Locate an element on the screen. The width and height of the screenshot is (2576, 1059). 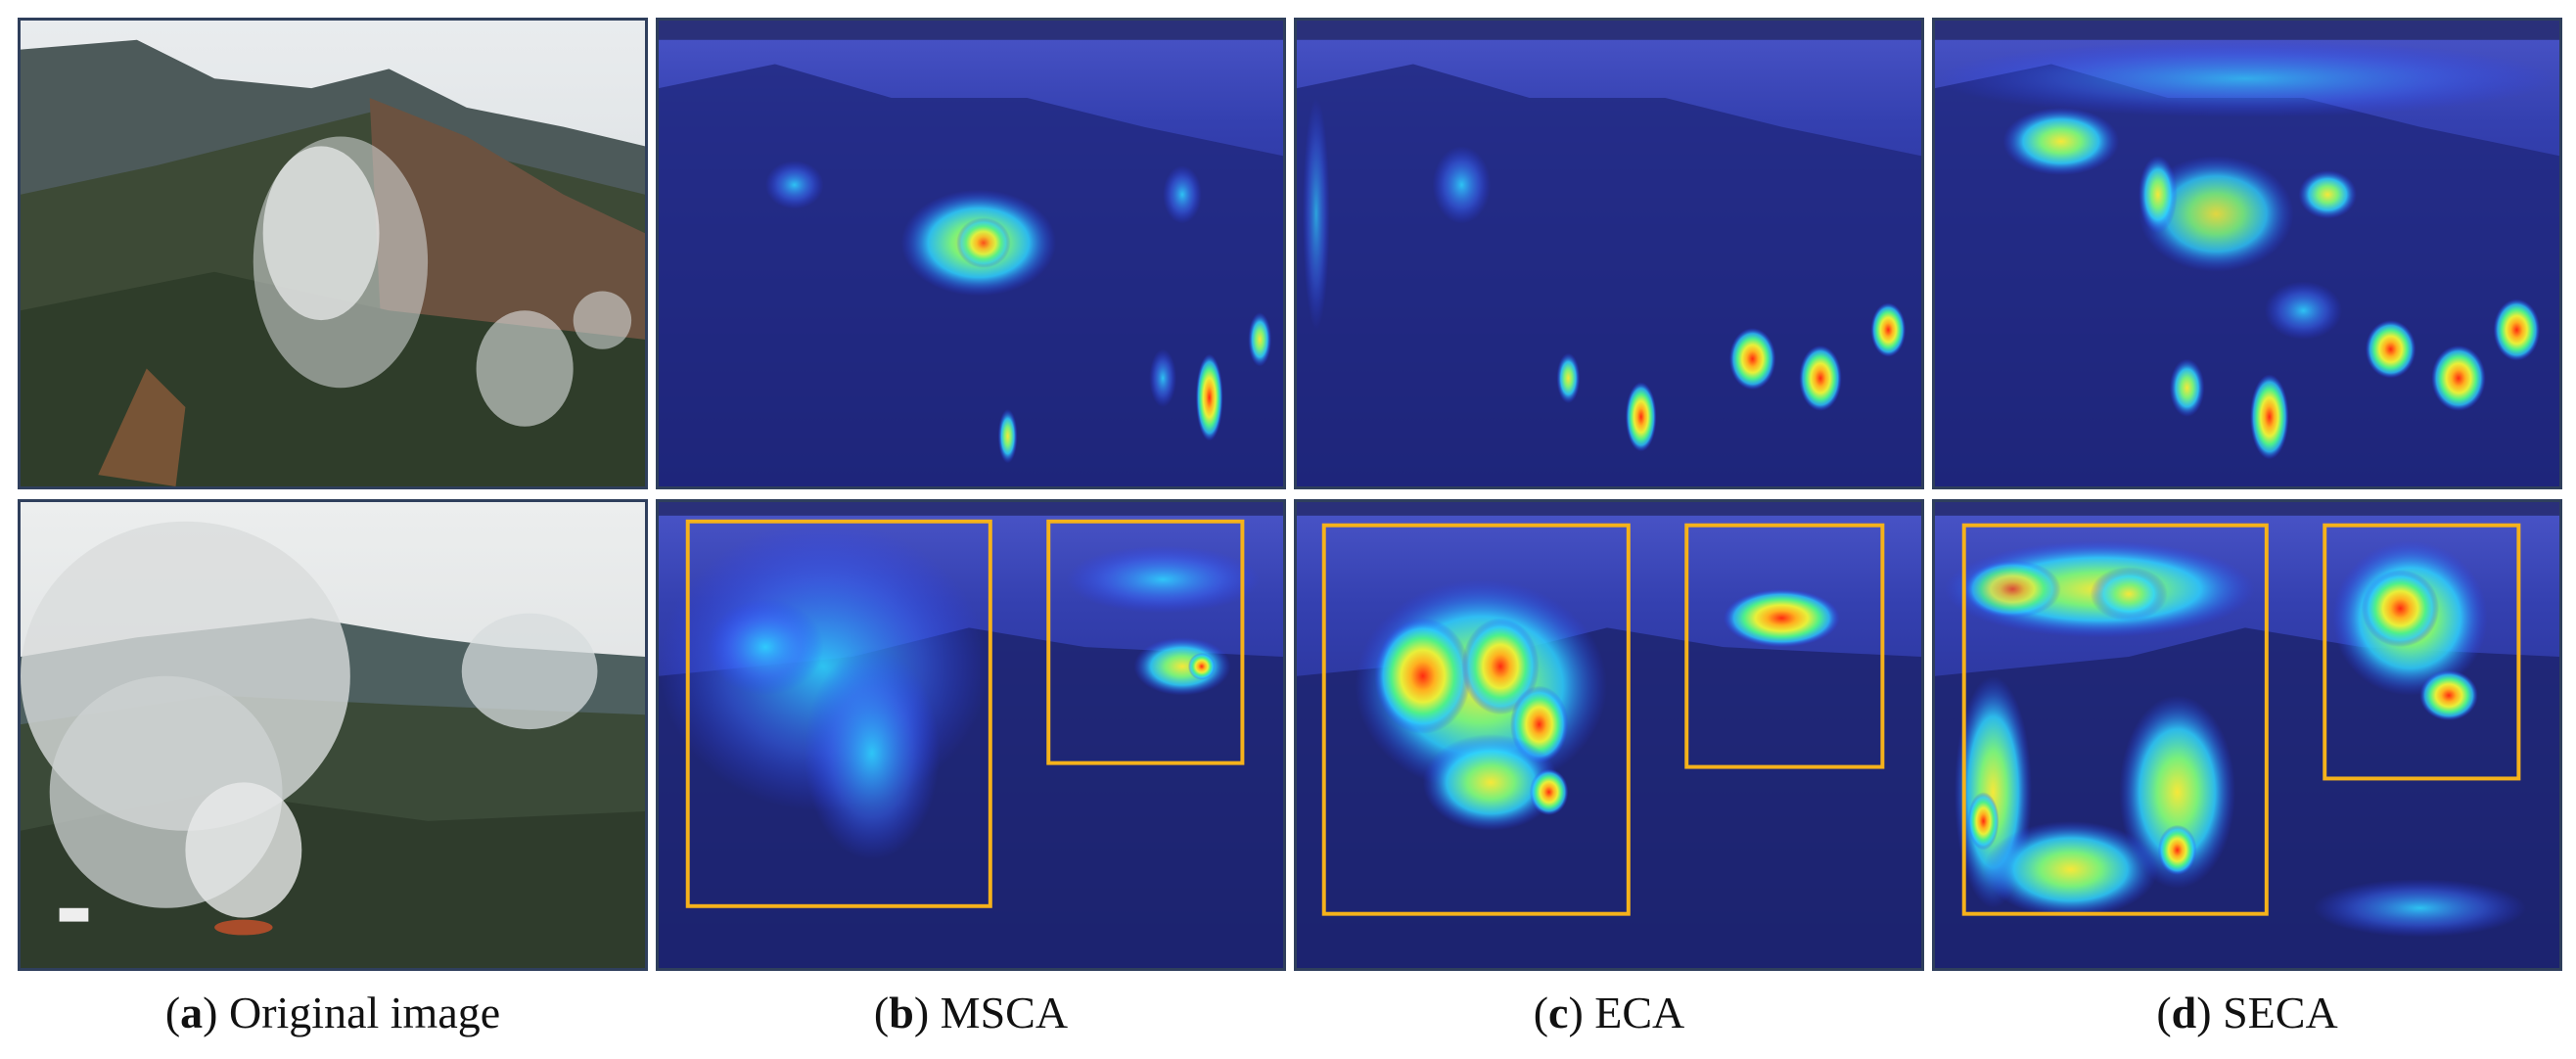
caption-b: (b) MSCA is located at coordinates (971, 1012).